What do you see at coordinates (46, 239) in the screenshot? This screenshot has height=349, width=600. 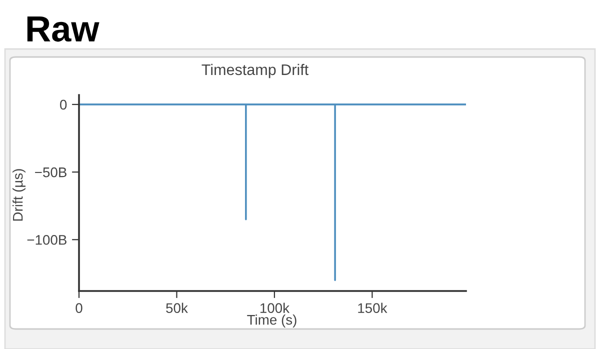 I see `y-tick-label: −100B` at bounding box center [46, 239].